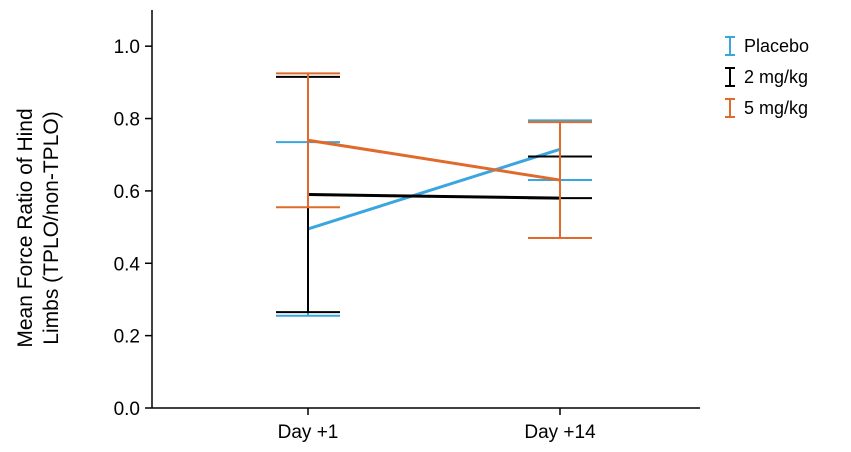 The height and width of the screenshot is (452, 851). What do you see at coordinates (127, 120) in the screenshot?
I see `y-tick-label: 0.8` at bounding box center [127, 120].